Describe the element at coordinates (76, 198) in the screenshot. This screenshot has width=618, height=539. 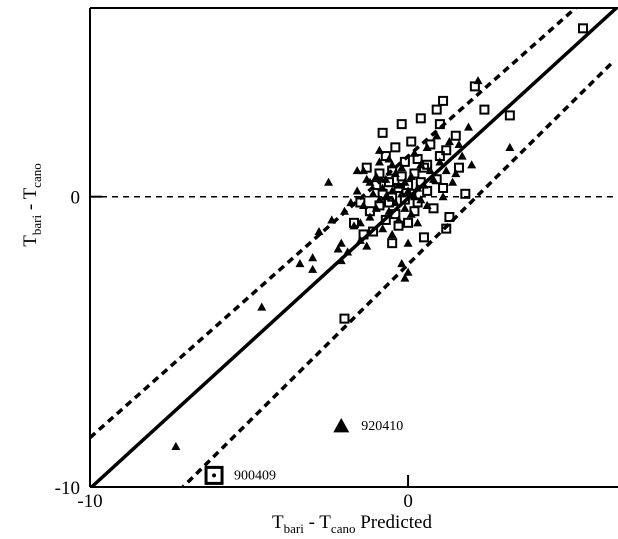
I see `y-tick-label: 0` at that location.